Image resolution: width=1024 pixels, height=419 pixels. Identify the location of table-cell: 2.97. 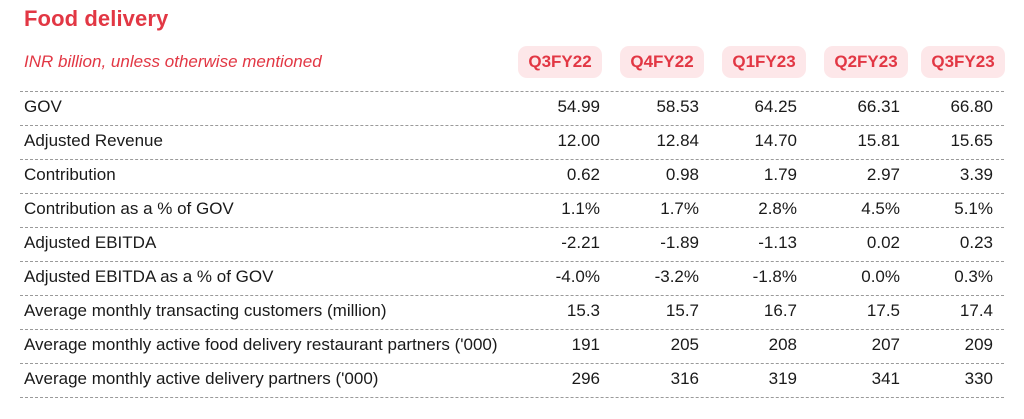
(883, 174).